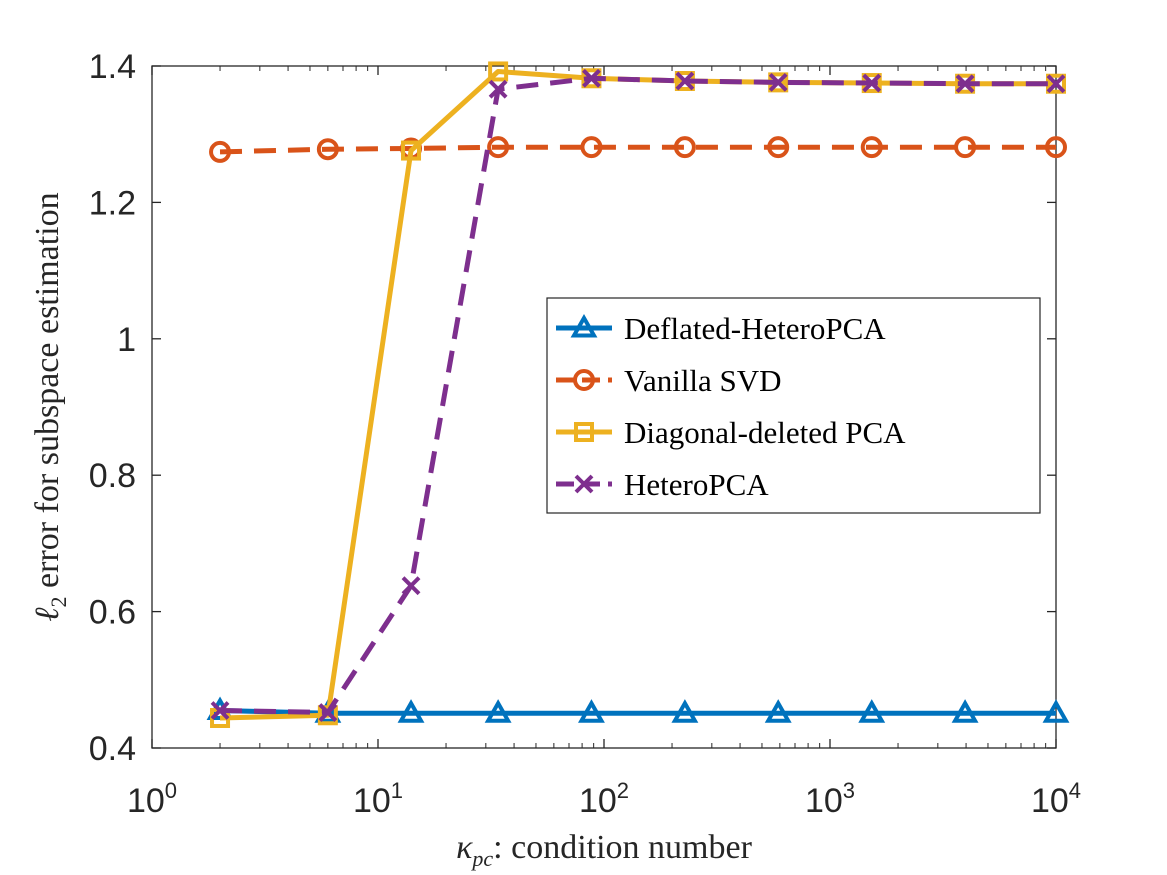 The image size is (1167, 875). What do you see at coordinates (755, 328) in the screenshot?
I see `legend-label: Deflated-HeteroPCA` at bounding box center [755, 328].